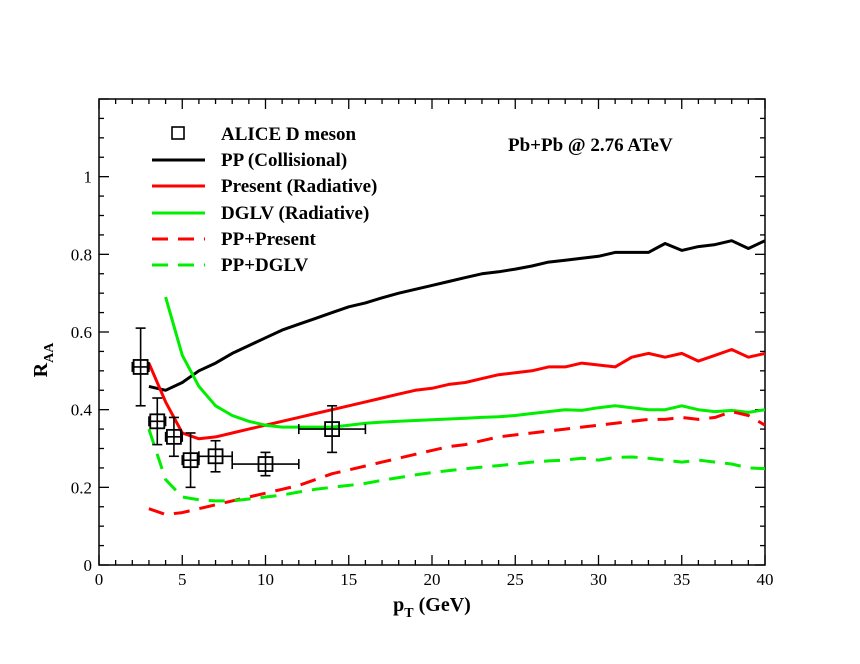  What do you see at coordinates (398, 605) in the screenshot?
I see `x-axis-title-main: p` at bounding box center [398, 605].